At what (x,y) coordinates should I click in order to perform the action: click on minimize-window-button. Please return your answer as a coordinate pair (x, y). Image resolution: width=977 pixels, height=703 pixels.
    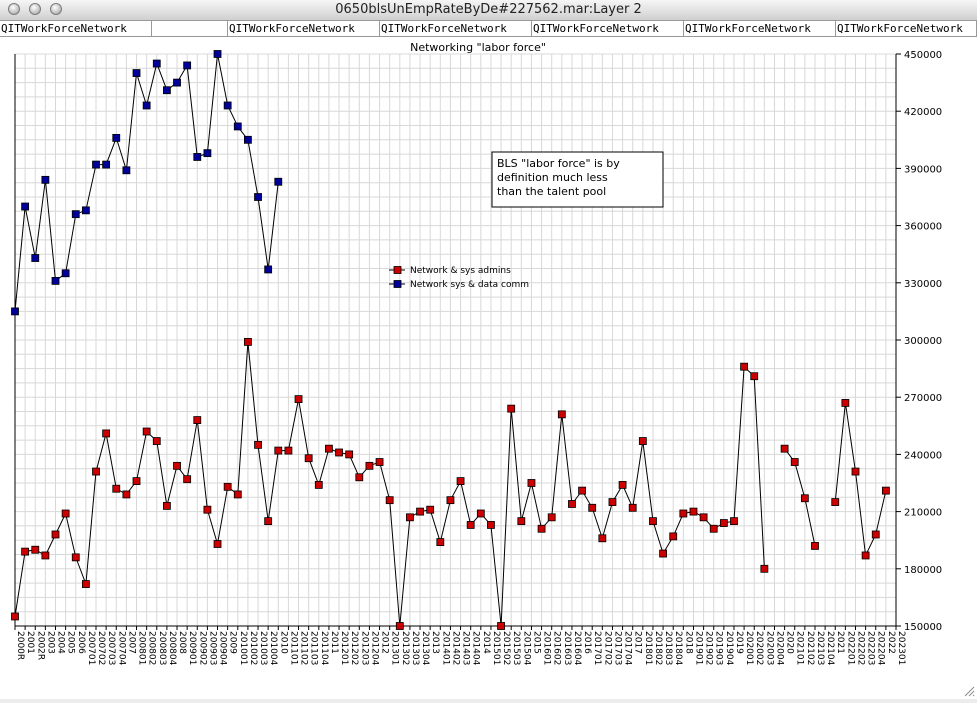
    Looking at the image, I should click on (35, 9).